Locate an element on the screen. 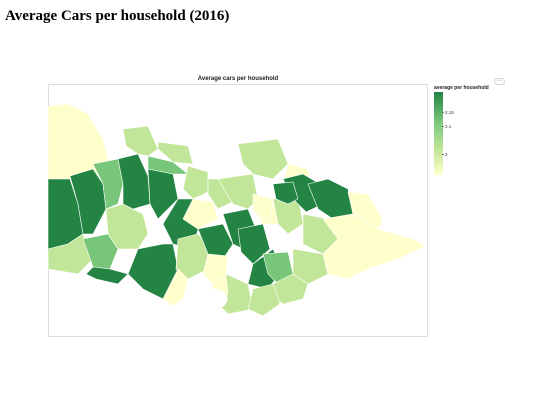 The width and height of the screenshot is (540, 405). map-title: Average cars per household is located at coordinates (238, 79).